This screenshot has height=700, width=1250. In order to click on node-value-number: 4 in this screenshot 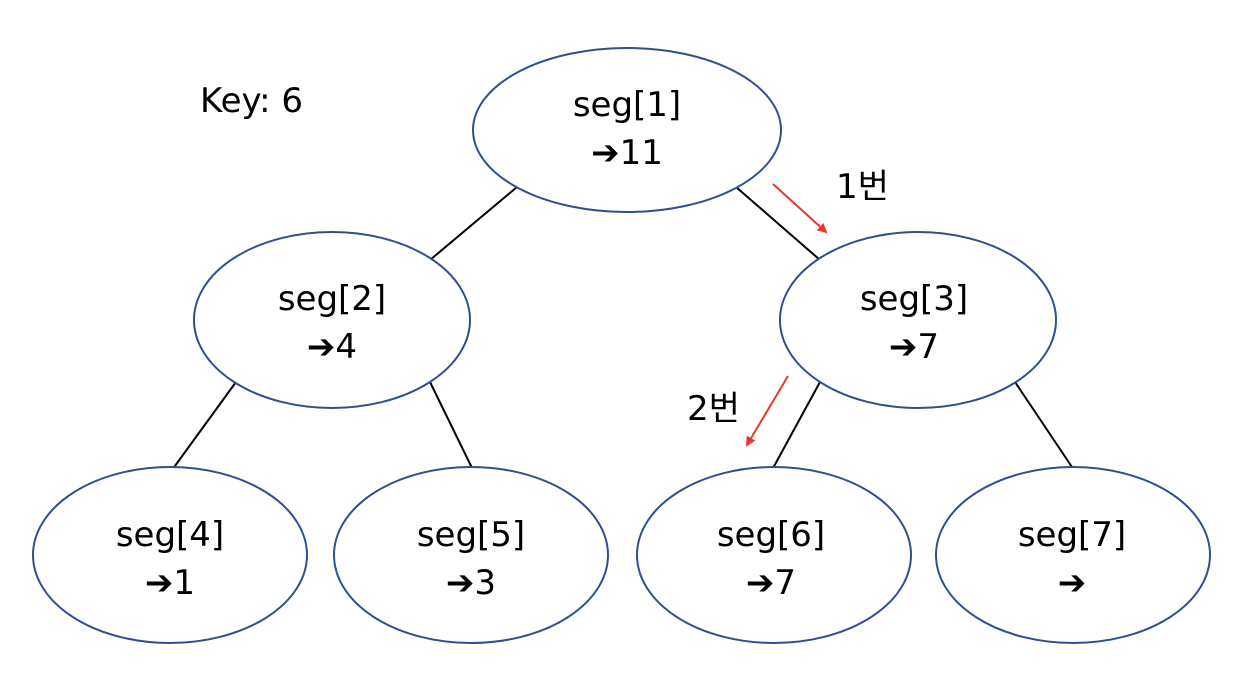, I will do `click(346, 347)`.